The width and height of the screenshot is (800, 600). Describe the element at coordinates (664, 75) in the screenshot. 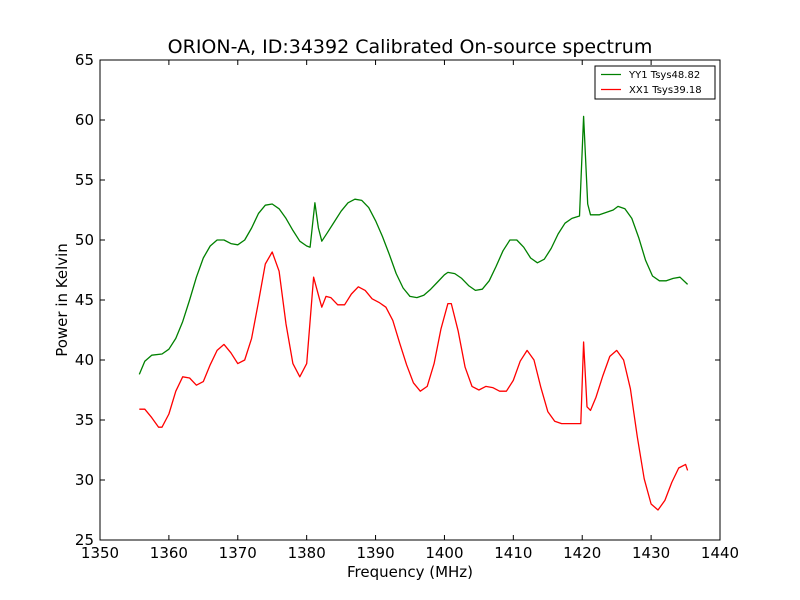

I see `legend-label-yy1: YY1 Tsys48.82` at that location.